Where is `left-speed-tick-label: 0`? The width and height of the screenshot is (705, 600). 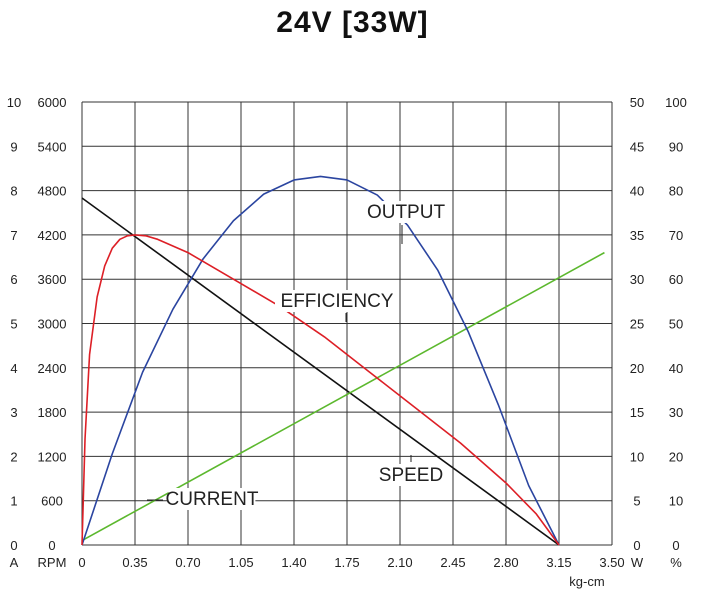
left-speed-tick-label: 0 is located at coordinates (51, 545).